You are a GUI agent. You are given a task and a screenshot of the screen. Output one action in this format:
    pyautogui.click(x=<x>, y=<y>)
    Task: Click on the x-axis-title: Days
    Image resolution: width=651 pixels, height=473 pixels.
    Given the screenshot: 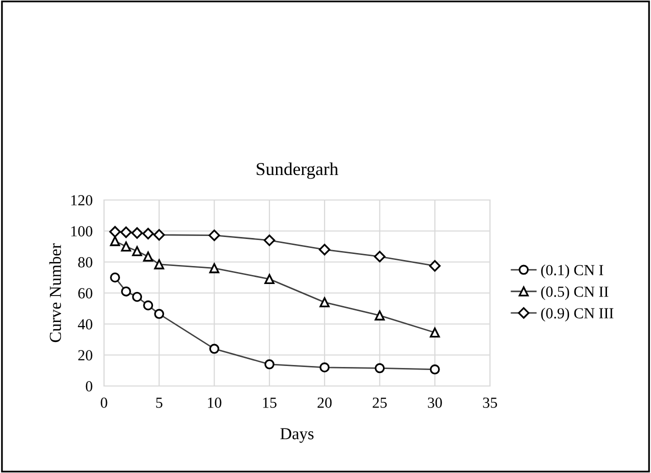 What is the action you would take?
    pyautogui.click(x=297, y=435)
    